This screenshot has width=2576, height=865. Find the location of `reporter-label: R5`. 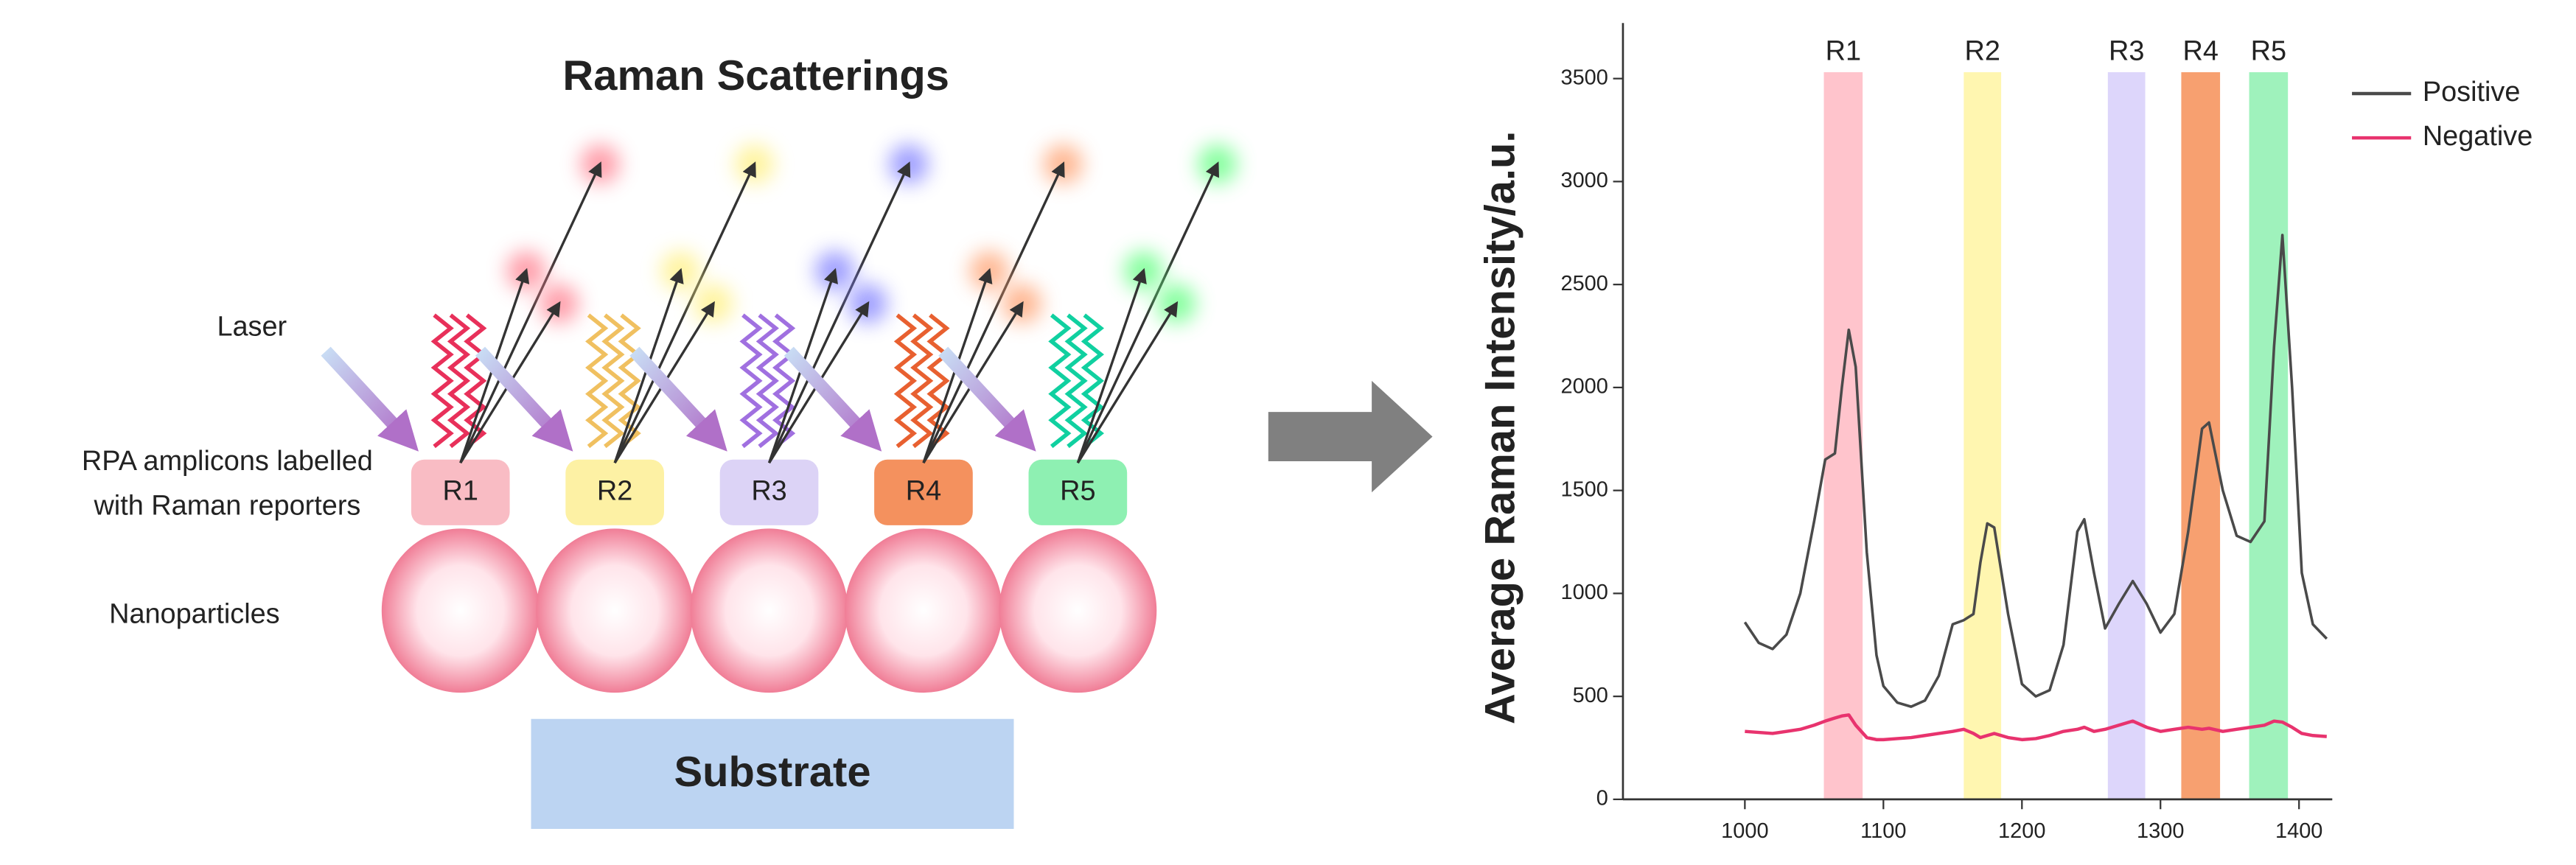

reporter-label: R5 is located at coordinates (1077, 490).